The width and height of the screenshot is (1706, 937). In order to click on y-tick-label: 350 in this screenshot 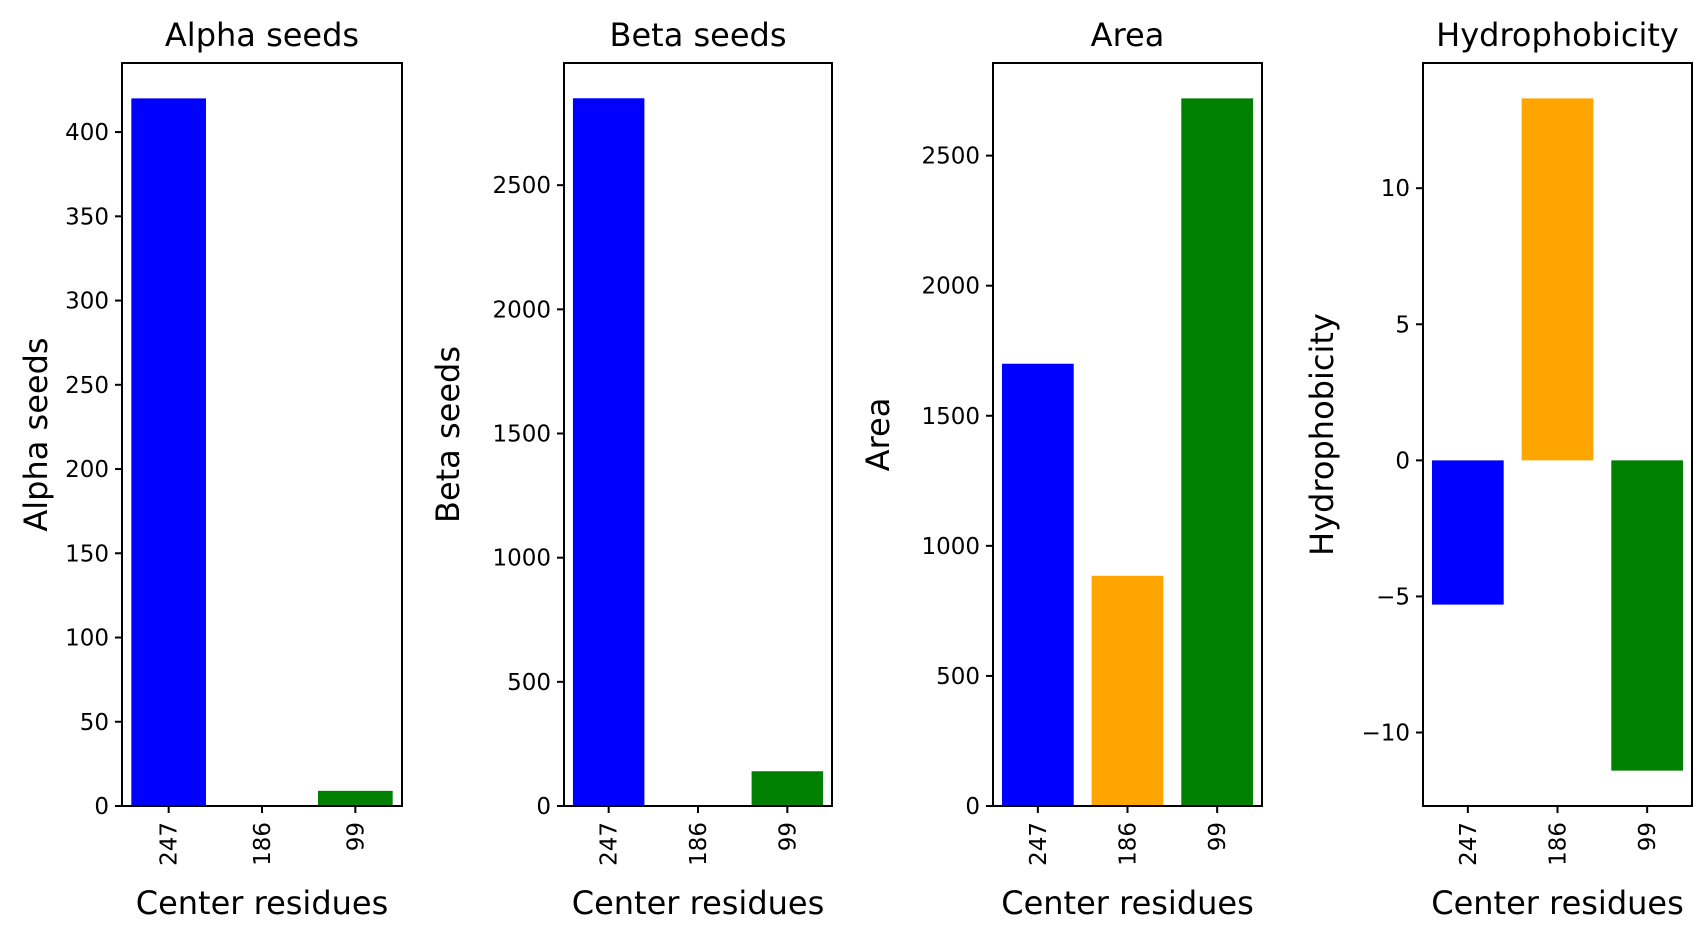, I will do `click(87, 217)`.